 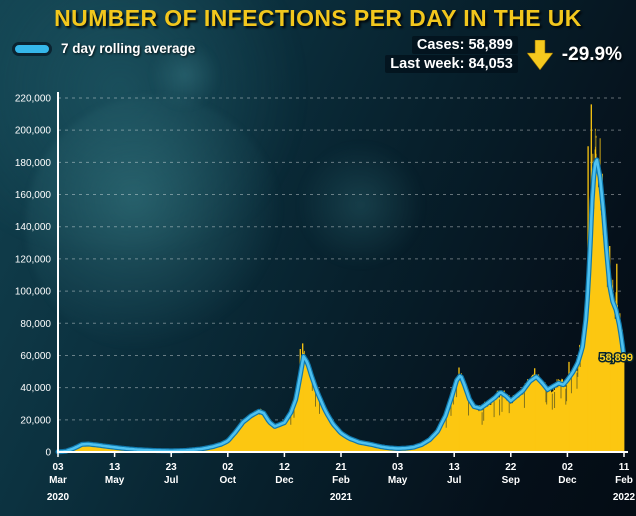 What do you see at coordinates (511, 480) in the screenshot?
I see `svg-text: Sep` at bounding box center [511, 480].